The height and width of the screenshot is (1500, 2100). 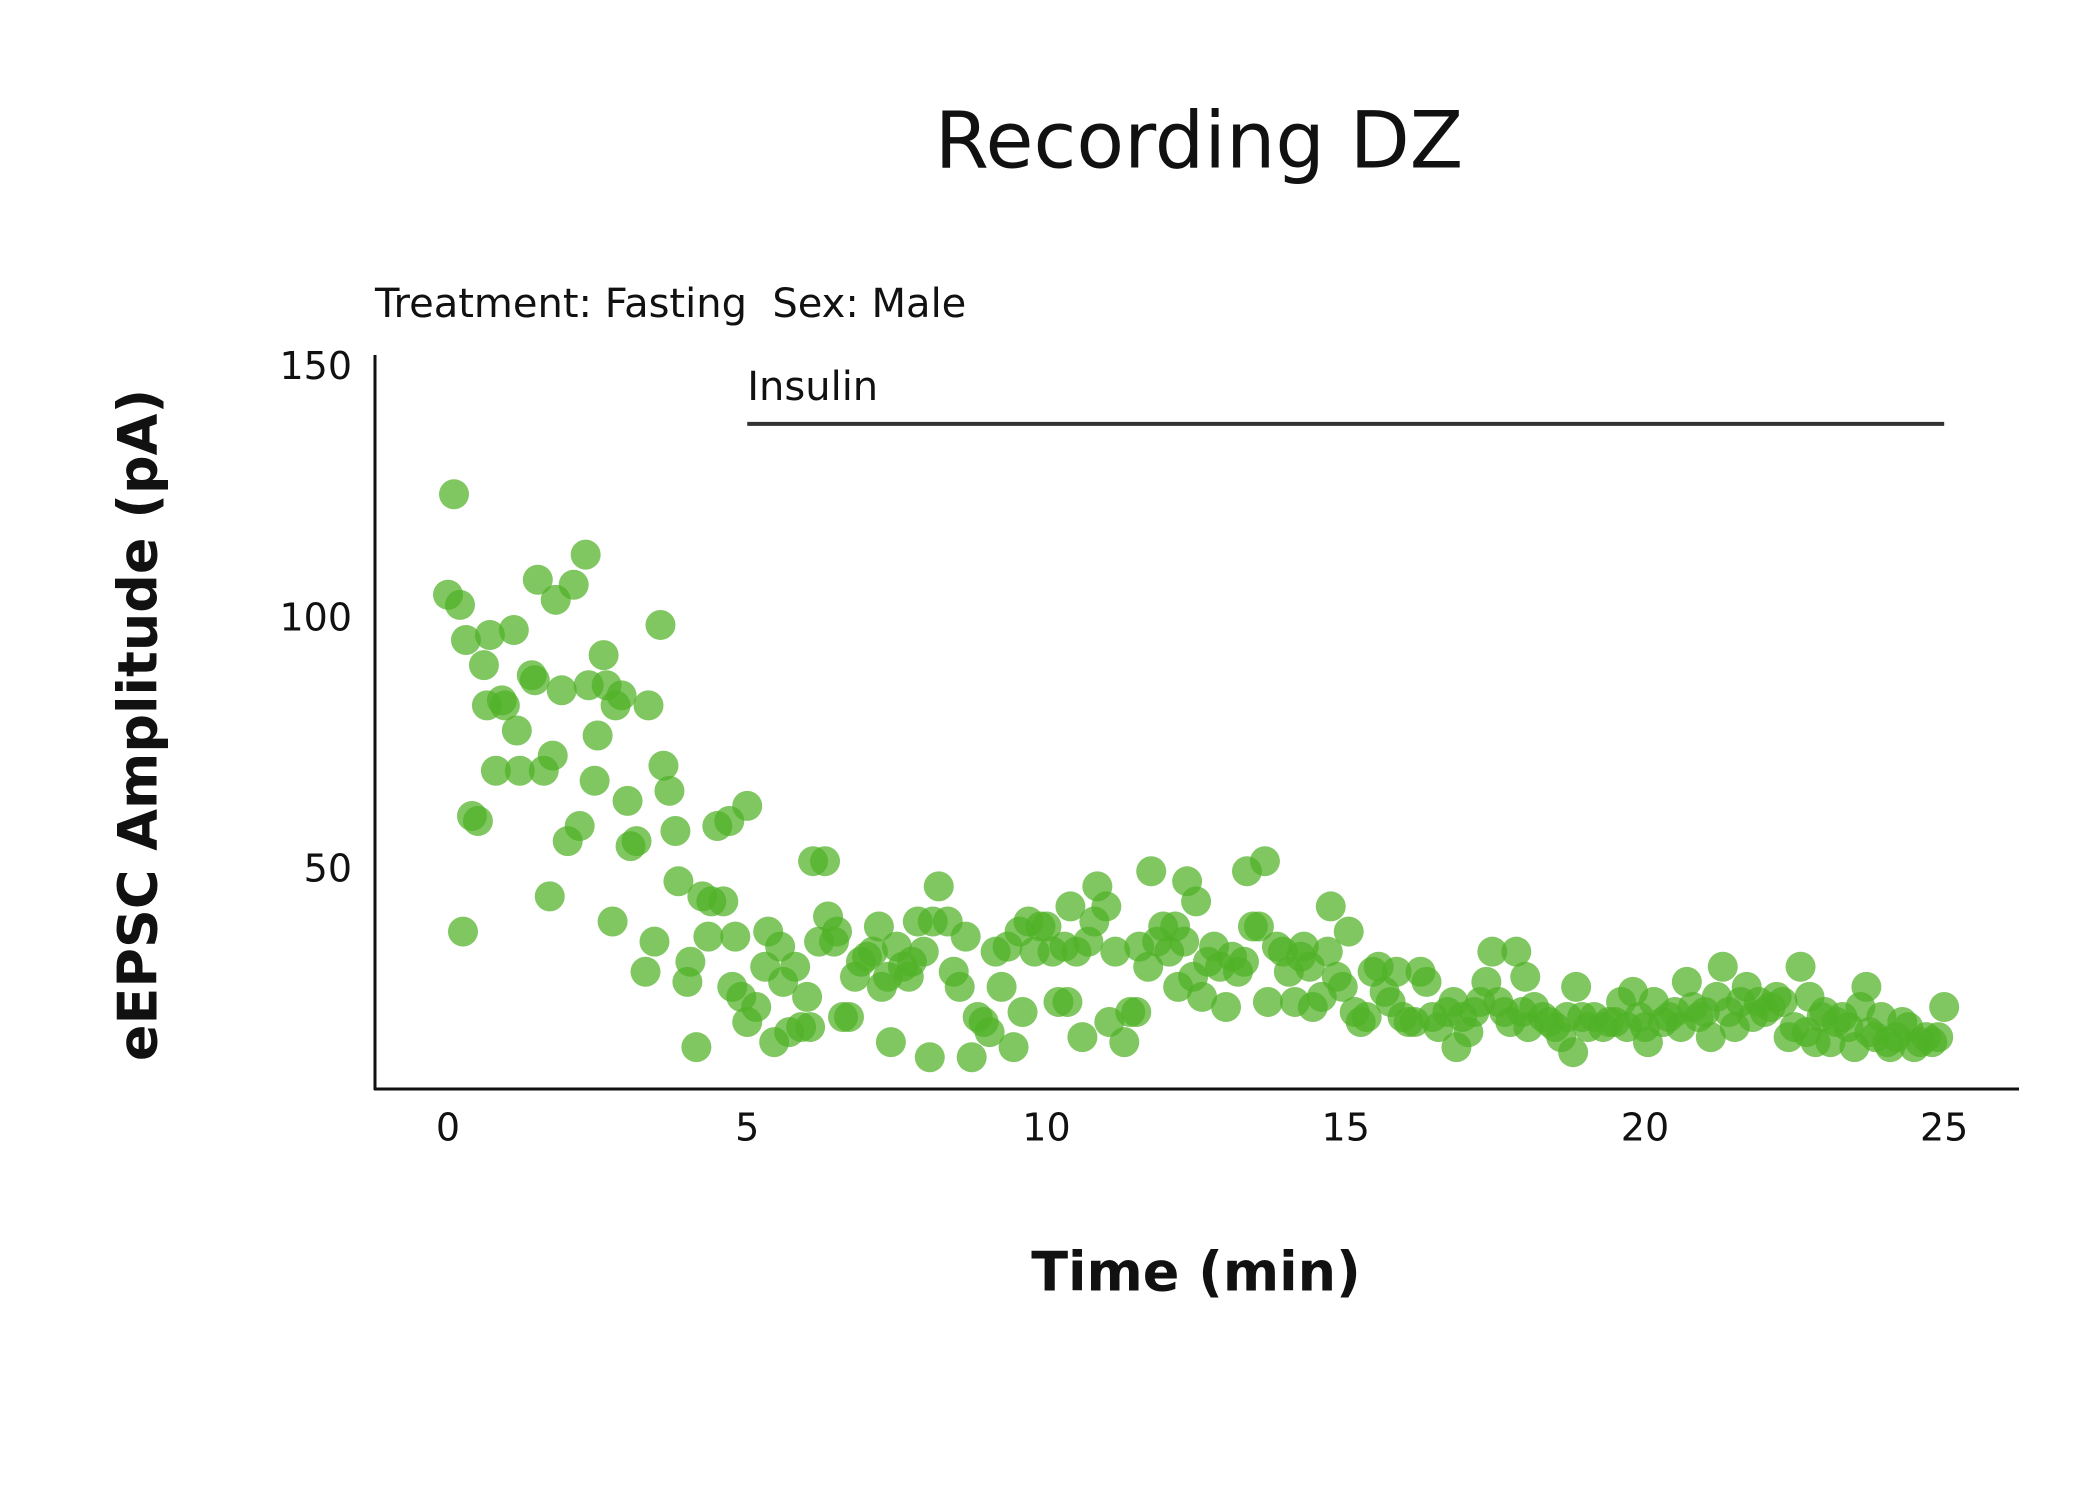 I want to click on y-tick-label: 150, so click(x=315, y=366).